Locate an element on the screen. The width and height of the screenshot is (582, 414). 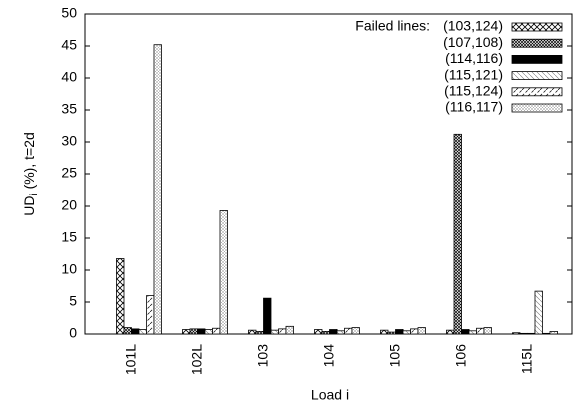
x-axis-label: Load i is located at coordinates (330, 395).